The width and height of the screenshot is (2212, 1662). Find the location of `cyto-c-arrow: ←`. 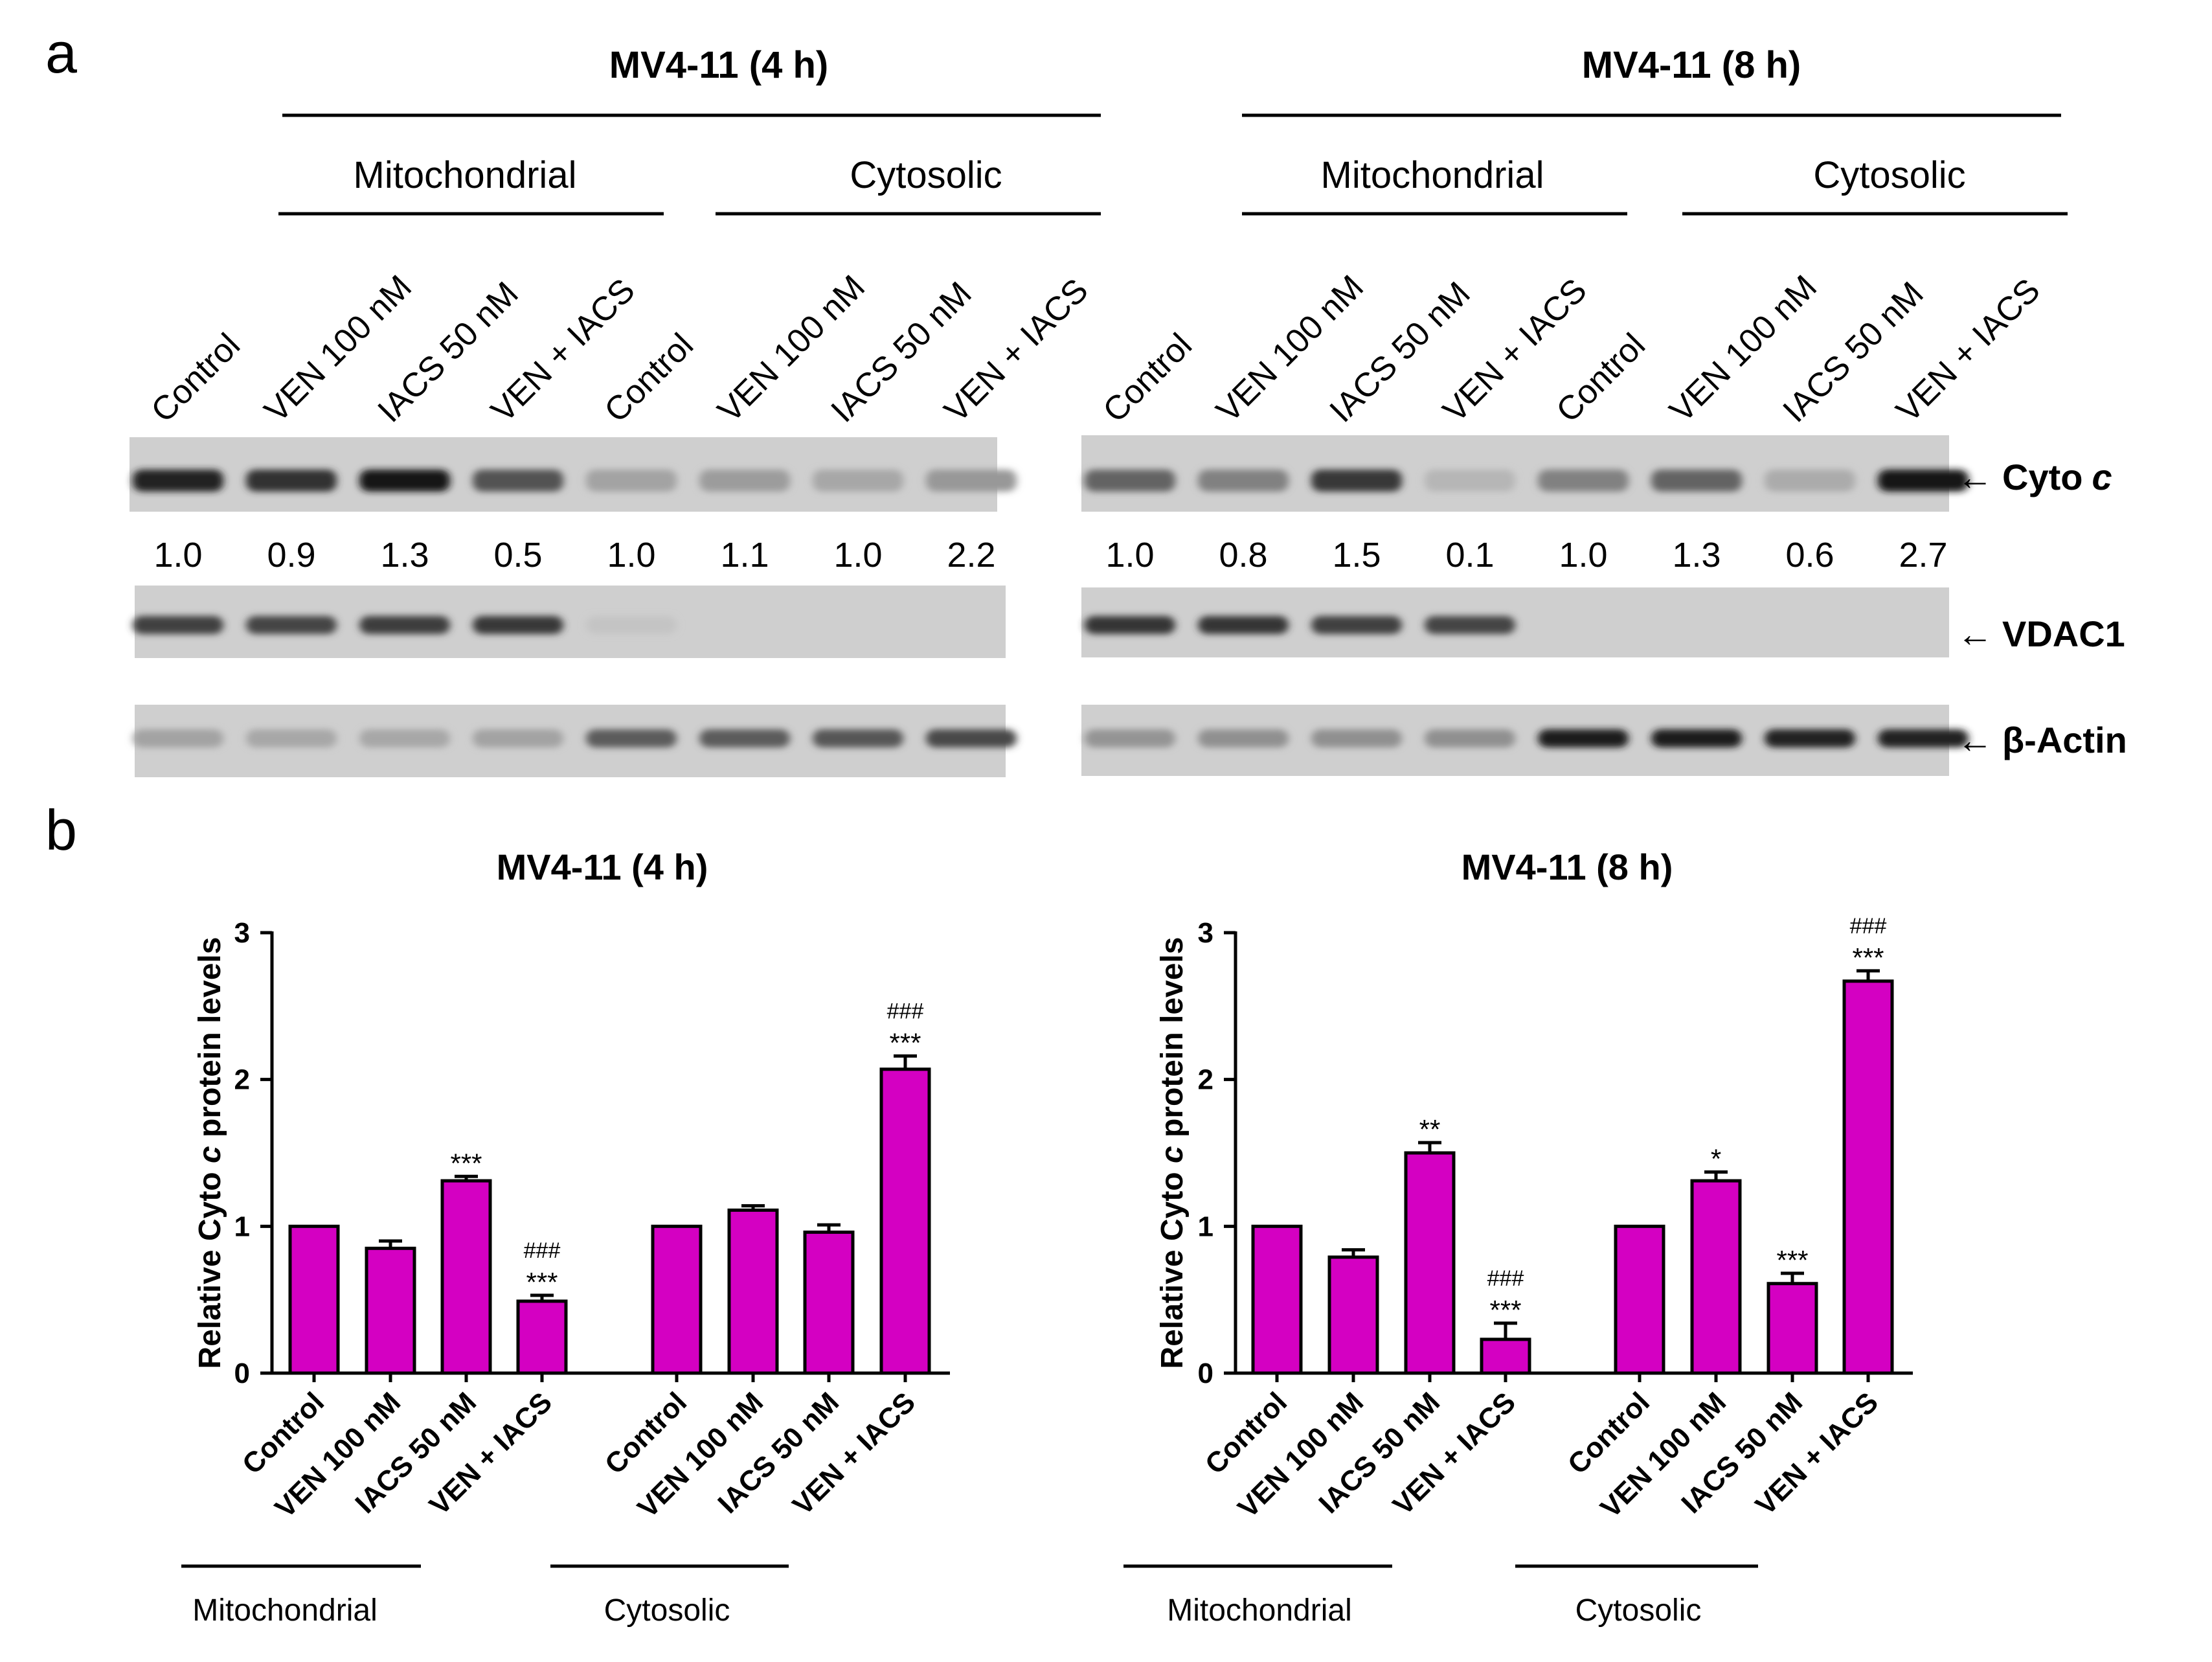

cyto-c-arrow: ← is located at coordinates (1975, 477).